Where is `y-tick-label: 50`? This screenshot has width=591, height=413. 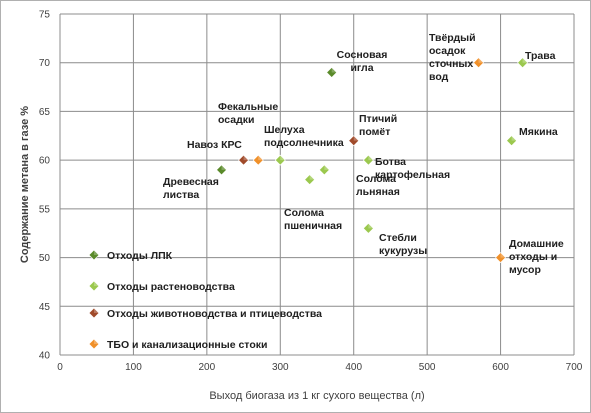
y-tick-label: 50 is located at coordinates (45, 258).